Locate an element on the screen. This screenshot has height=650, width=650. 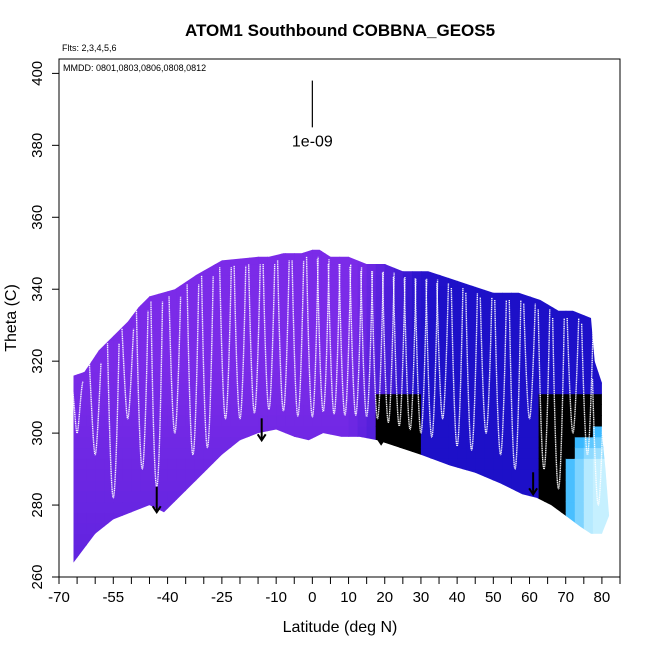
flights-note: Flts: 2,3,4,5,6 is located at coordinates (89, 48).